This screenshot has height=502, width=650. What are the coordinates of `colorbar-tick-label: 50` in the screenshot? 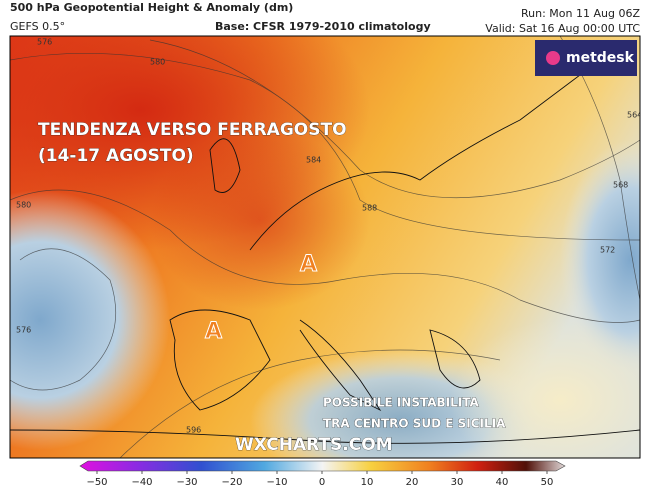 It's located at (547, 482).